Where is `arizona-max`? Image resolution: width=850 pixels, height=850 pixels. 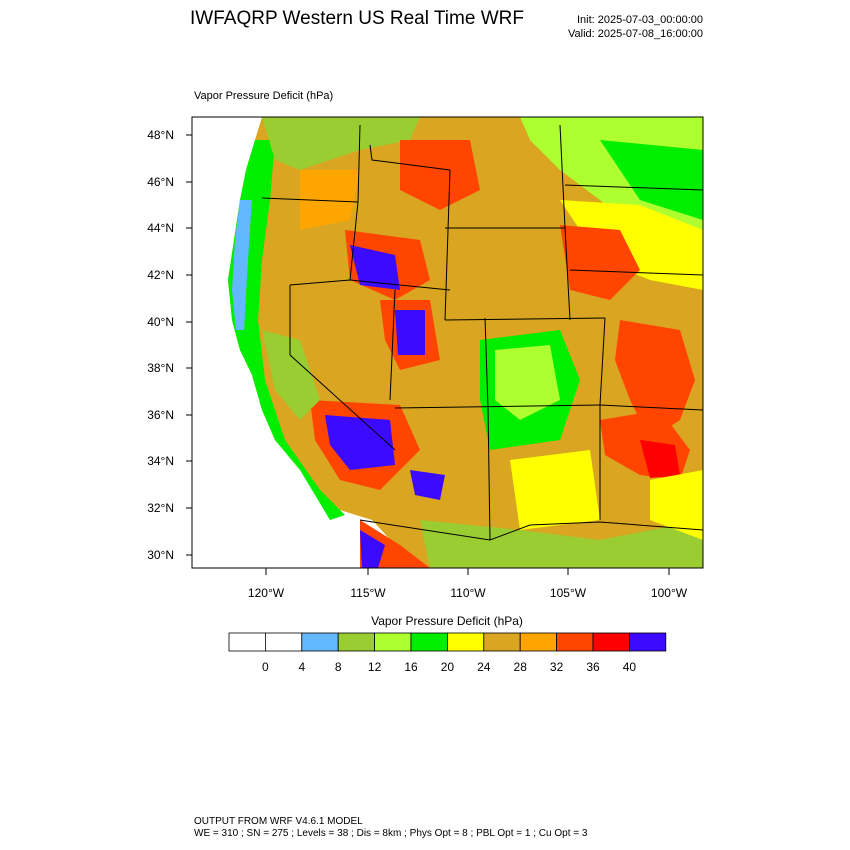
arizona-max is located at coordinates (427, 485).